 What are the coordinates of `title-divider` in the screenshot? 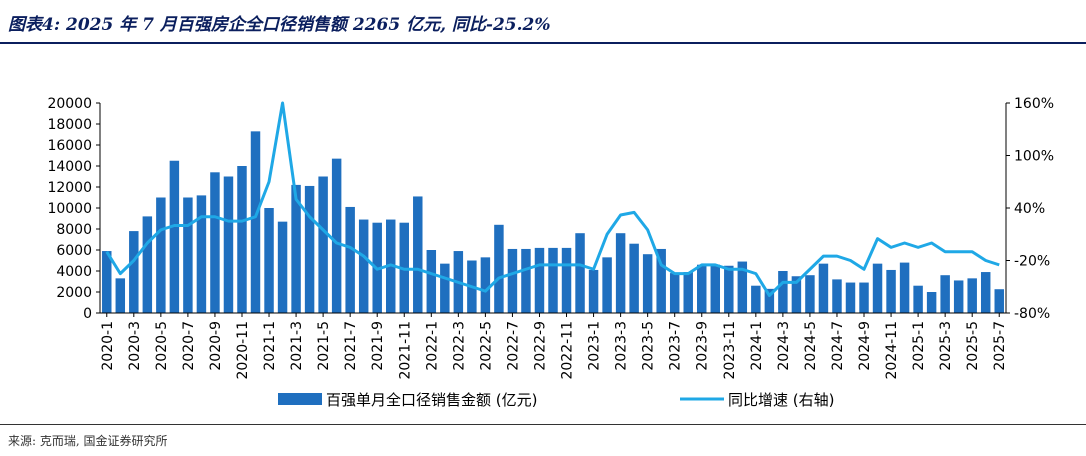 It's located at (543, 43).